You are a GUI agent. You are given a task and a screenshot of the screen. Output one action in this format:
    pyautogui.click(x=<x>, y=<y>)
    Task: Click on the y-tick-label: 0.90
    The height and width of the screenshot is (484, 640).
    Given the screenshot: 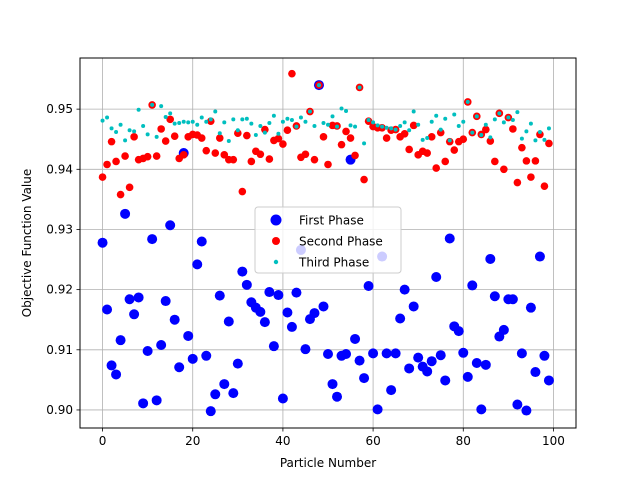 What is the action you would take?
    pyautogui.click(x=59, y=410)
    